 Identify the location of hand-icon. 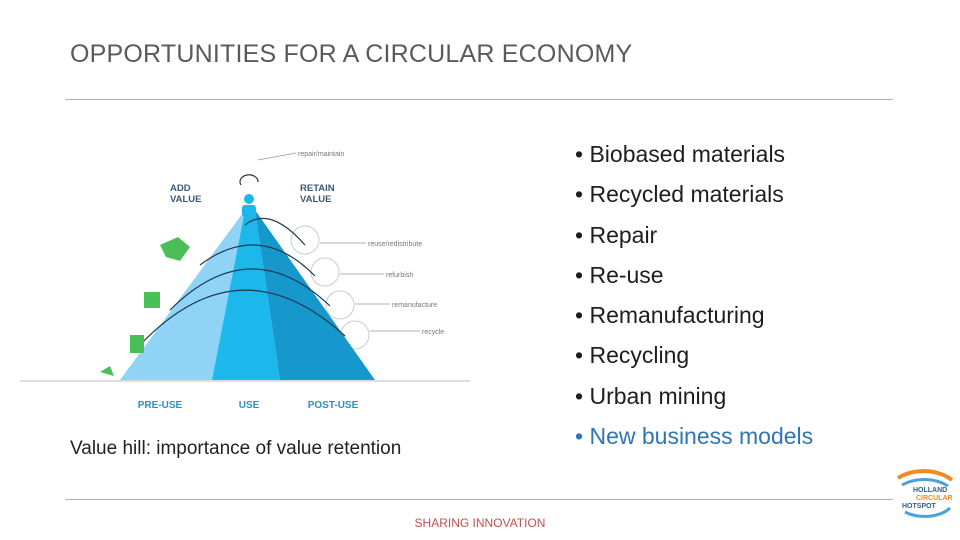
(137, 344).